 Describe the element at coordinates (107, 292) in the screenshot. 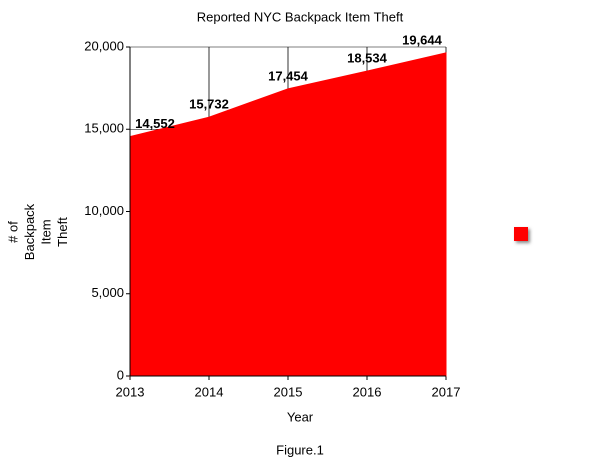

I see `y-tick-label: 5,000` at that location.